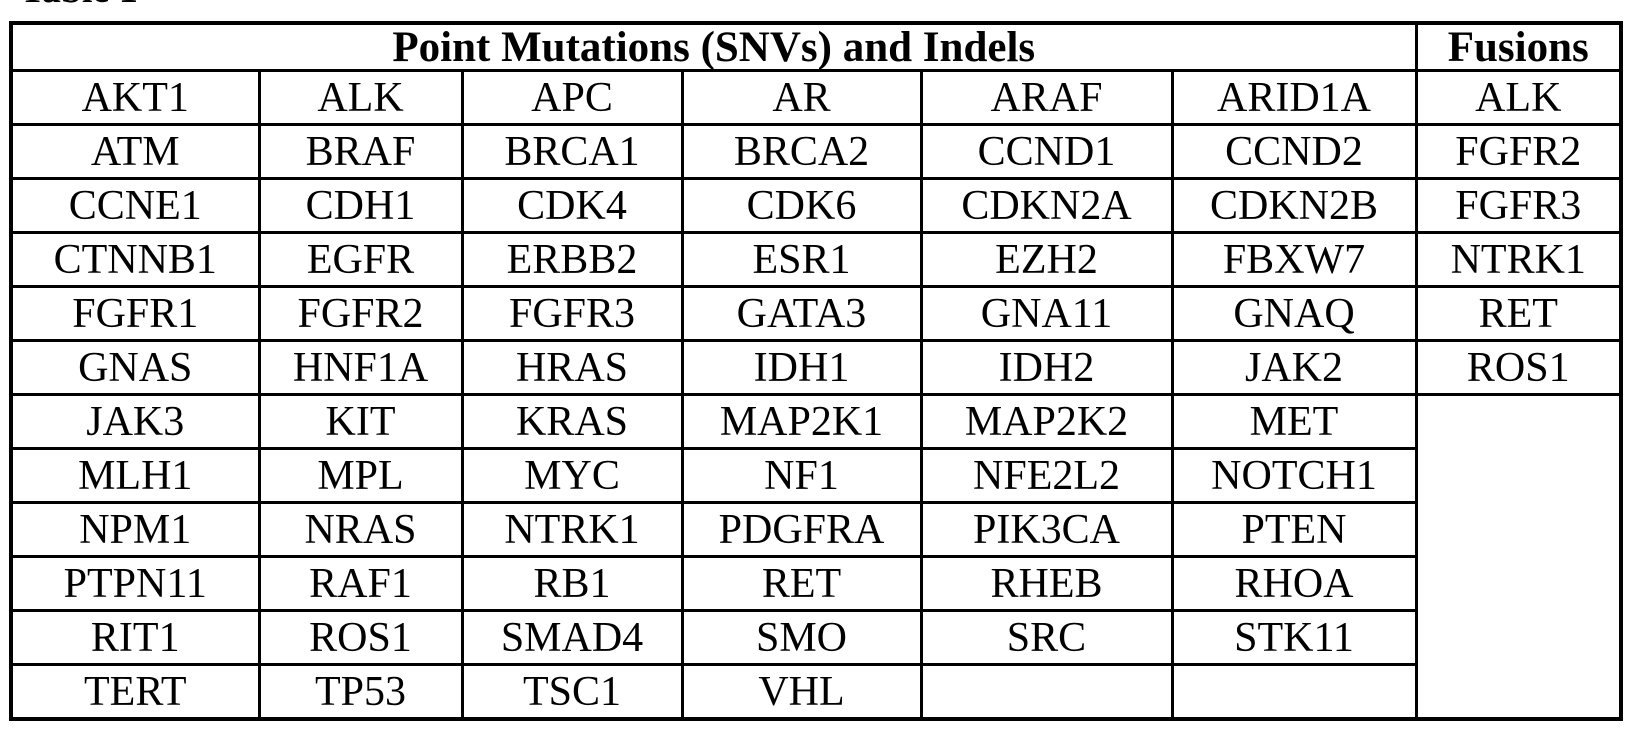  Describe the element at coordinates (135, 313) in the screenshot. I see `gene-cell: FGFR1` at that location.